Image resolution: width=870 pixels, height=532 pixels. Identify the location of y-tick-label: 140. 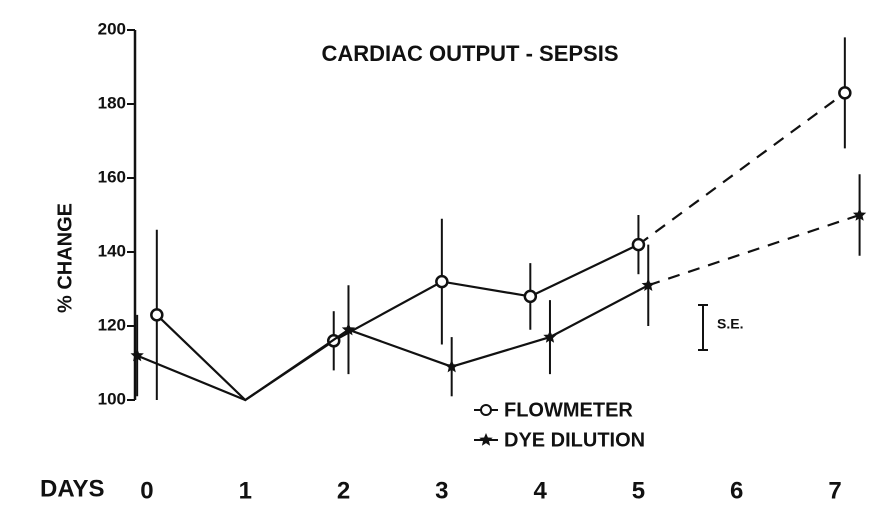
(112, 250).